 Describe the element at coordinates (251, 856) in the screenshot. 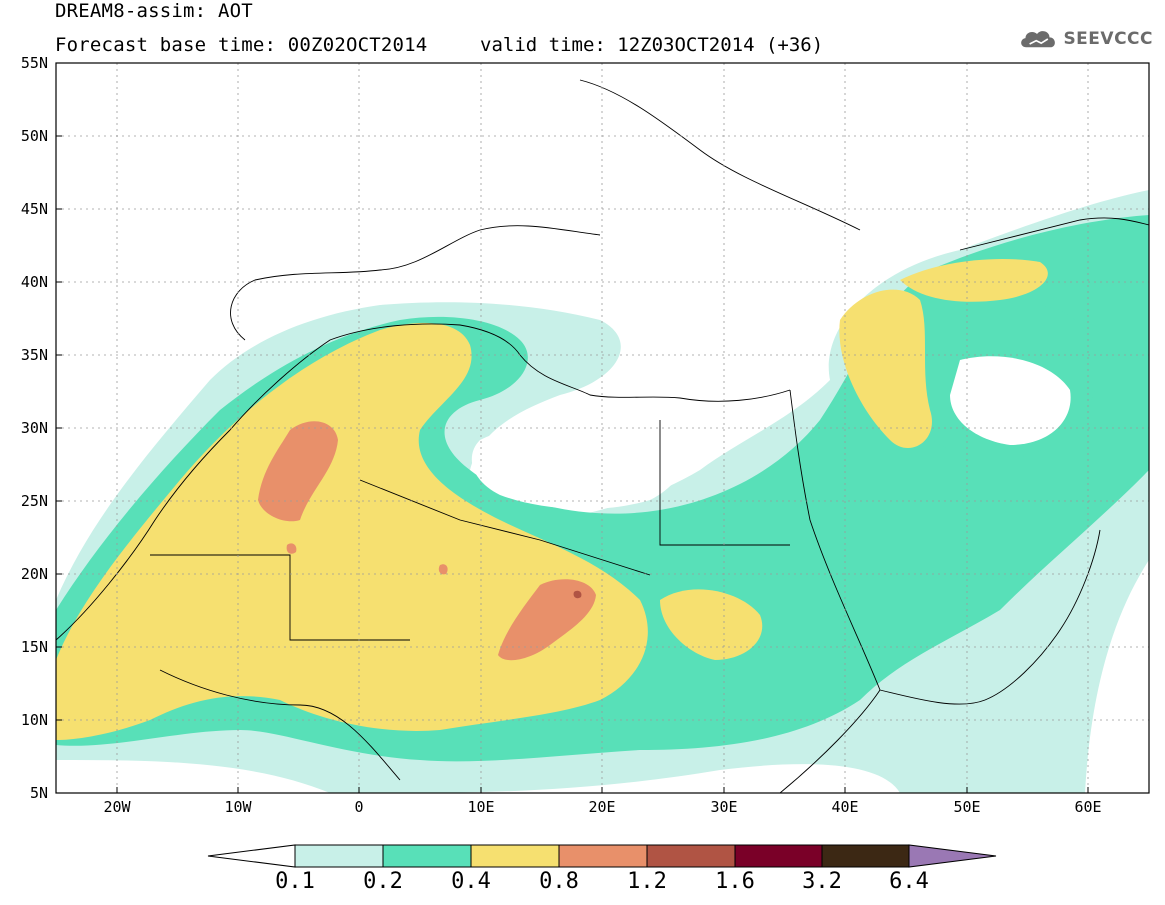

I see `colorbar-low-arrow` at that location.